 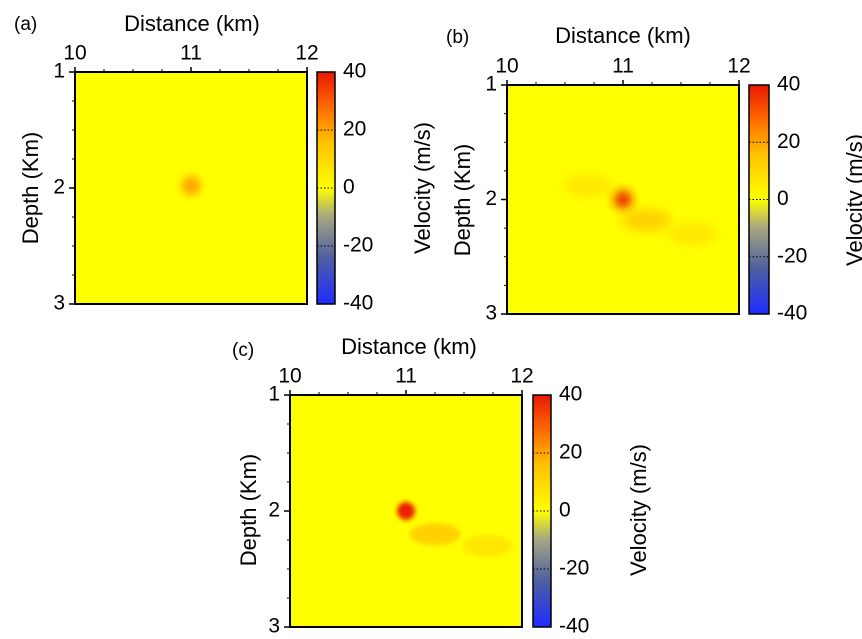 What do you see at coordinates (243, 350) in the screenshot?
I see `panel-label: (c)` at bounding box center [243, 350].